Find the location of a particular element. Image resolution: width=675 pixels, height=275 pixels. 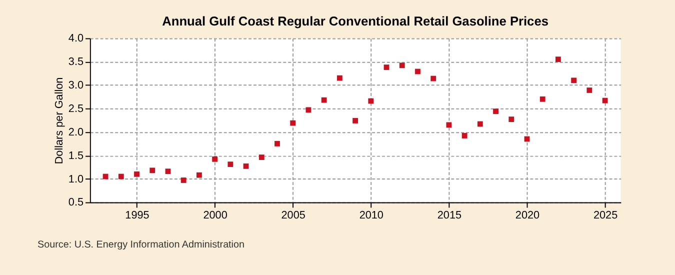

y-tick-label: 2.0 is located at coordinates (76, 132).